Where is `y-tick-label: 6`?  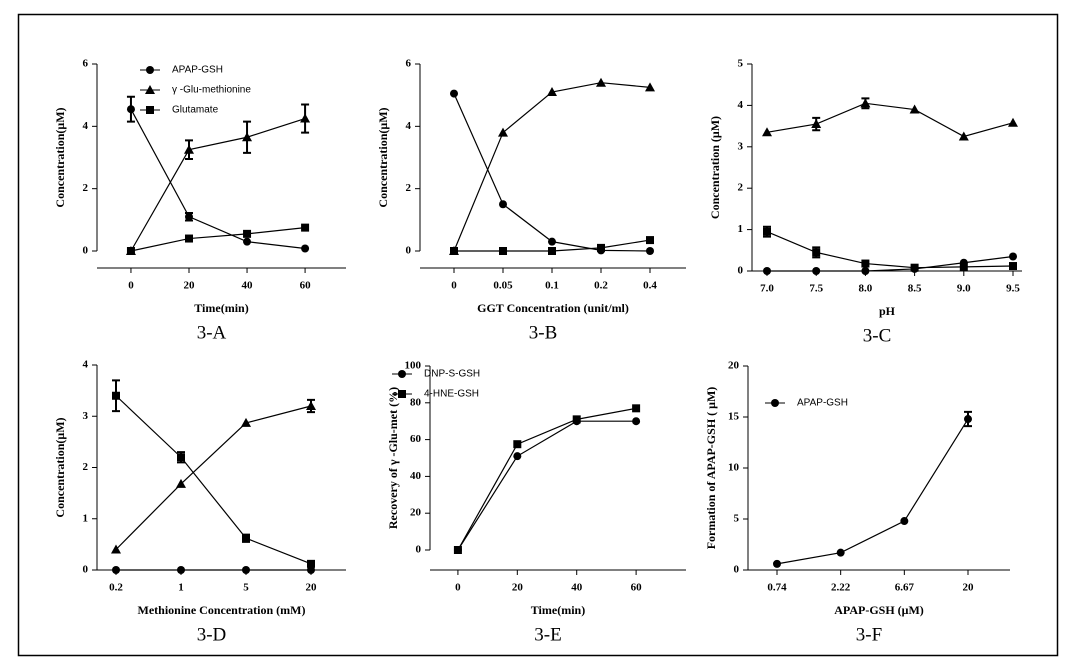 y-tick-label: 6 is located at coordinates (409, 64).